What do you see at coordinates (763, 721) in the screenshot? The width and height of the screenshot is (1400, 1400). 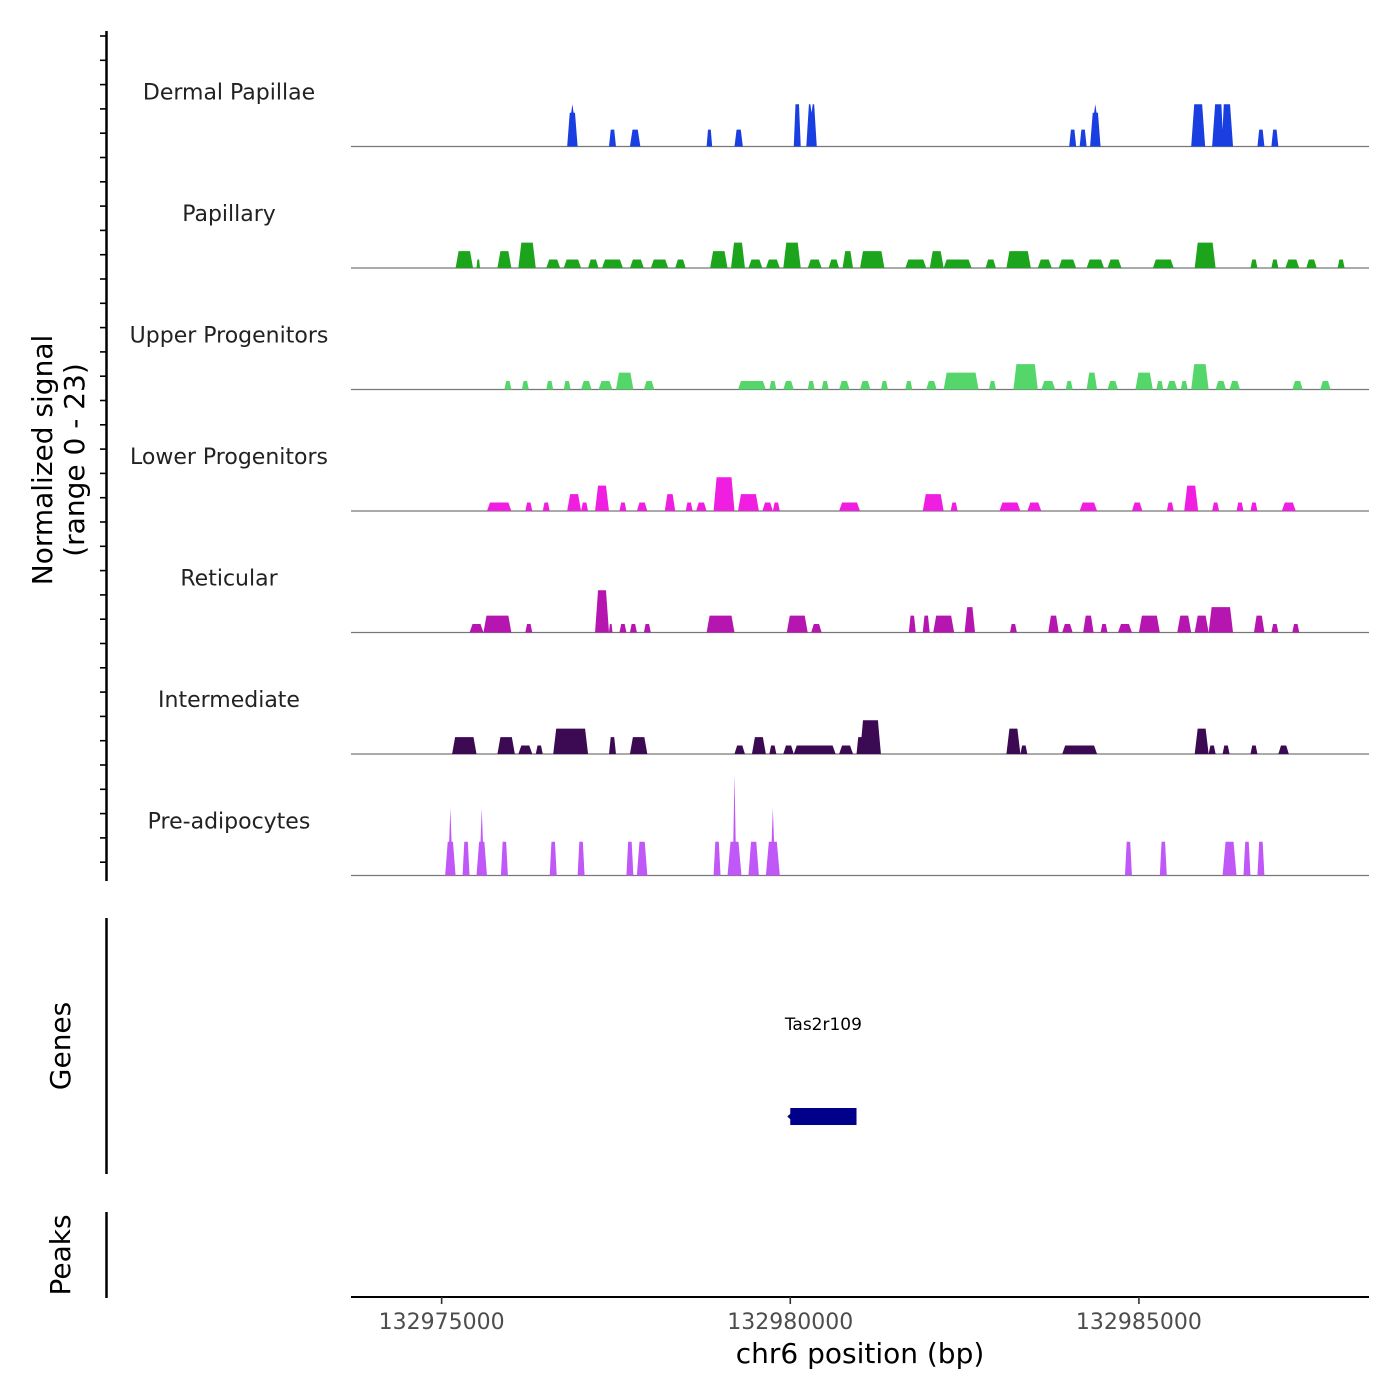 I see `track-intermediate: Intermediate` at bounding box center [763, 721].